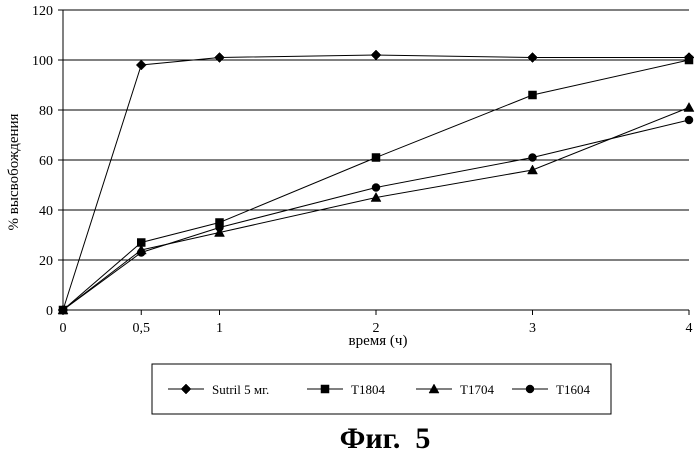  Describe the element at coordinates (46, 261) in the screenshot. I see `y-tick-label: 20` at that location.